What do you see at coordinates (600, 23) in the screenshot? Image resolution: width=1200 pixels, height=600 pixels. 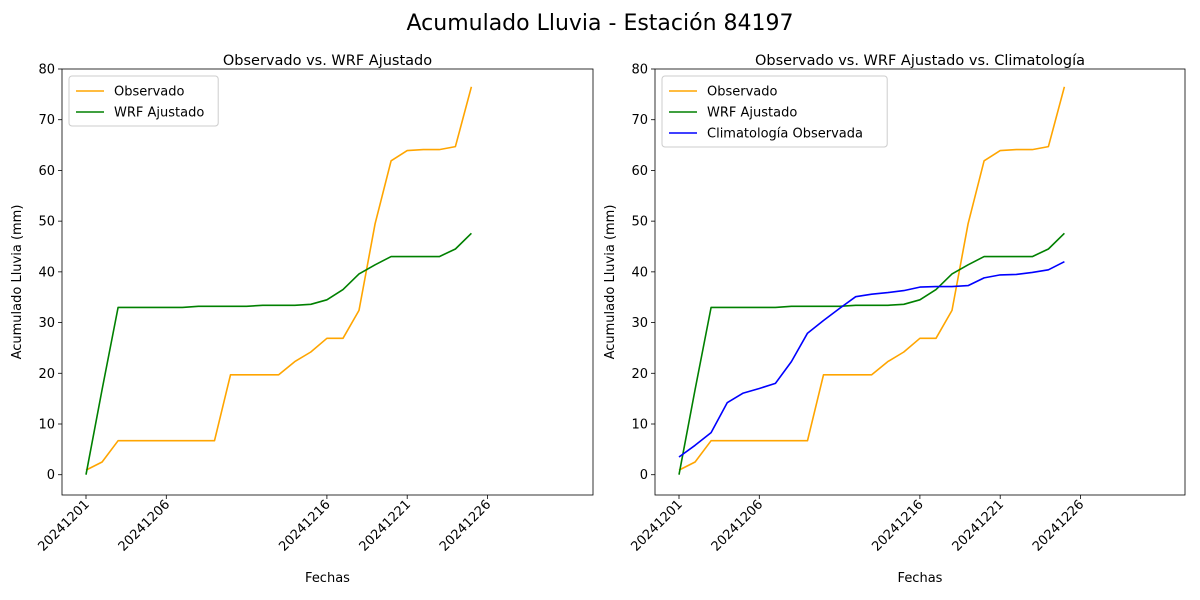 I see `figure-suptitle: Acumulado Lluvia - Estación 84197` at bounding box center [600, 23].